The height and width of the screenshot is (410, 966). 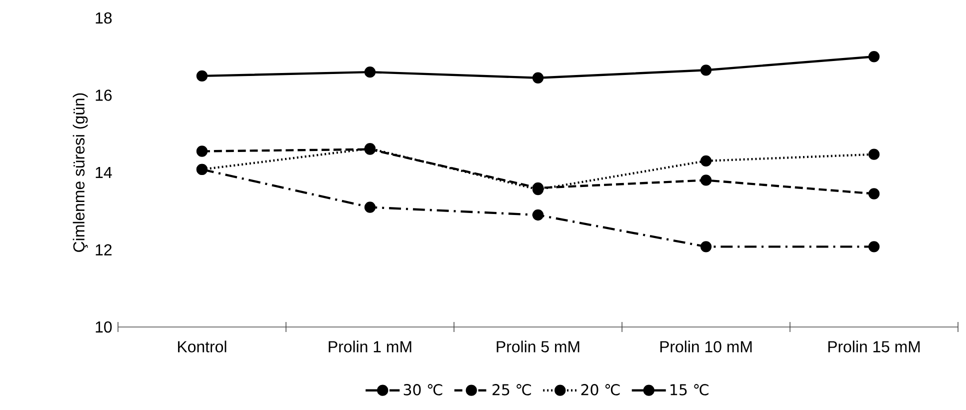 I want to click on legend-label: 25 ℃, so click(x=511, y=390).